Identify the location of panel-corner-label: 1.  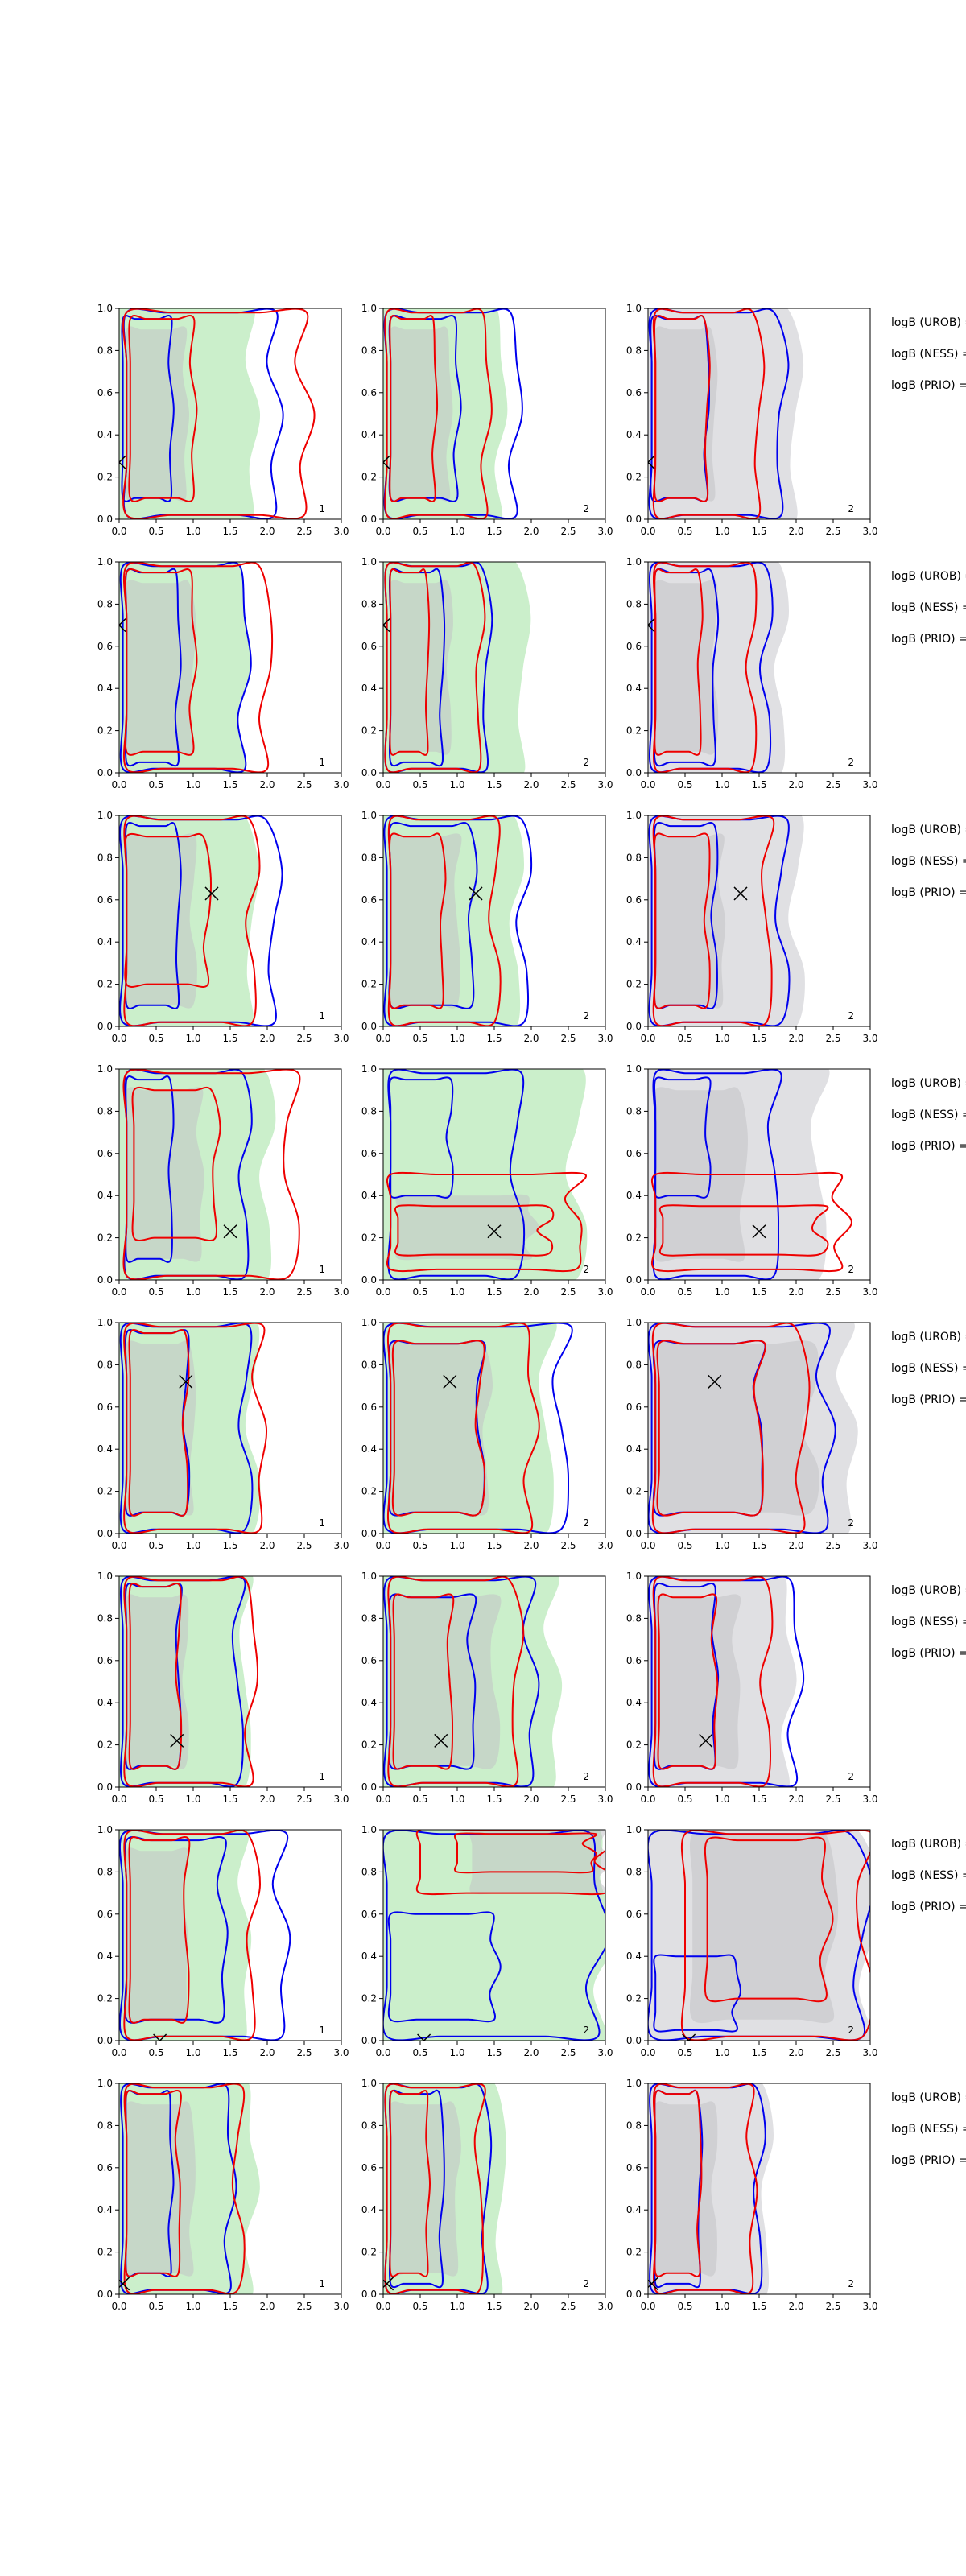
(322, 2030).